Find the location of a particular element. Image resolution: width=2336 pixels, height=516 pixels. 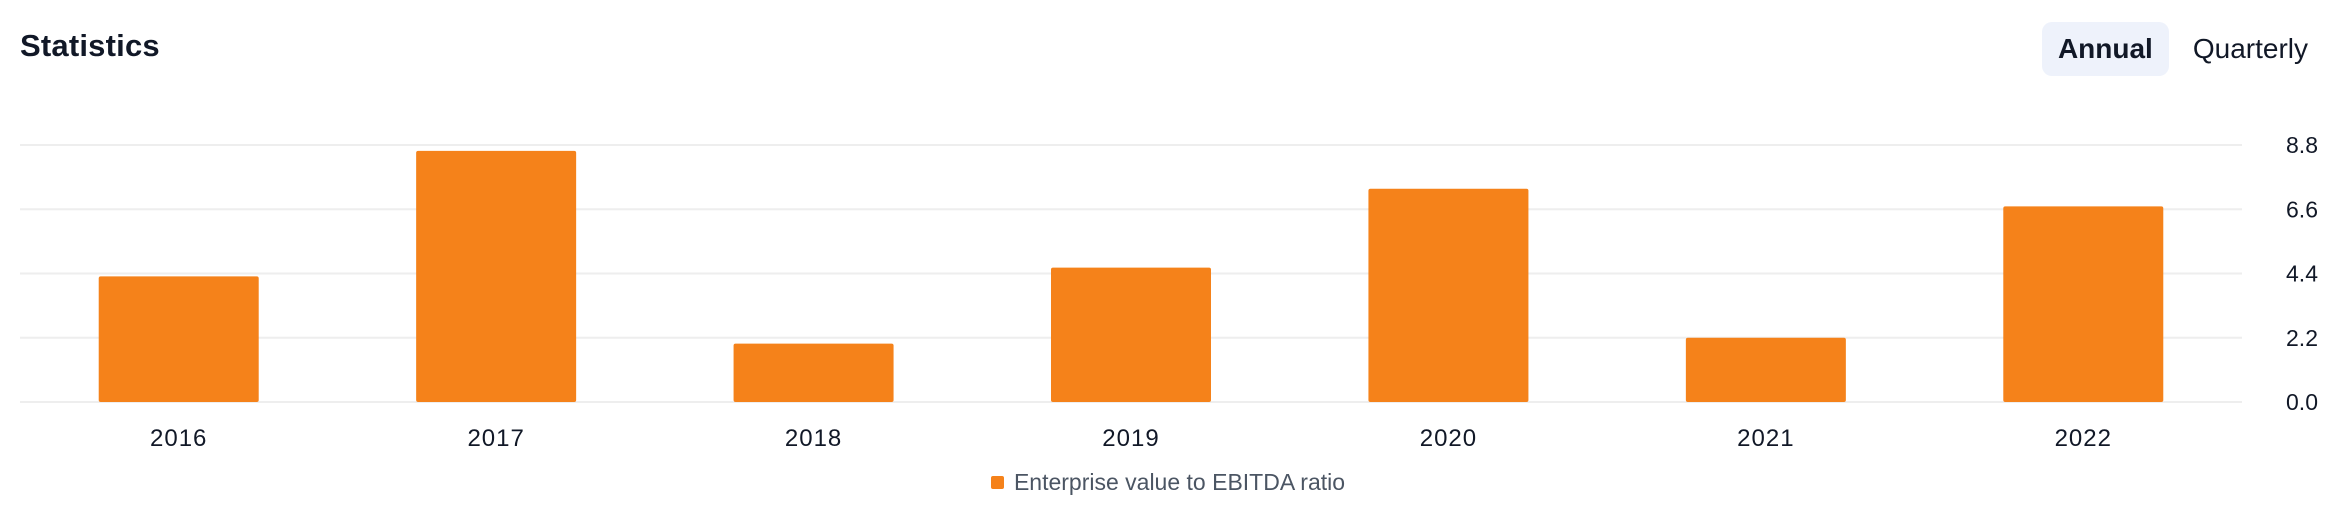

legend-label: Enterprise value to EBITDA ratio is located at coordinates (1179, 482).